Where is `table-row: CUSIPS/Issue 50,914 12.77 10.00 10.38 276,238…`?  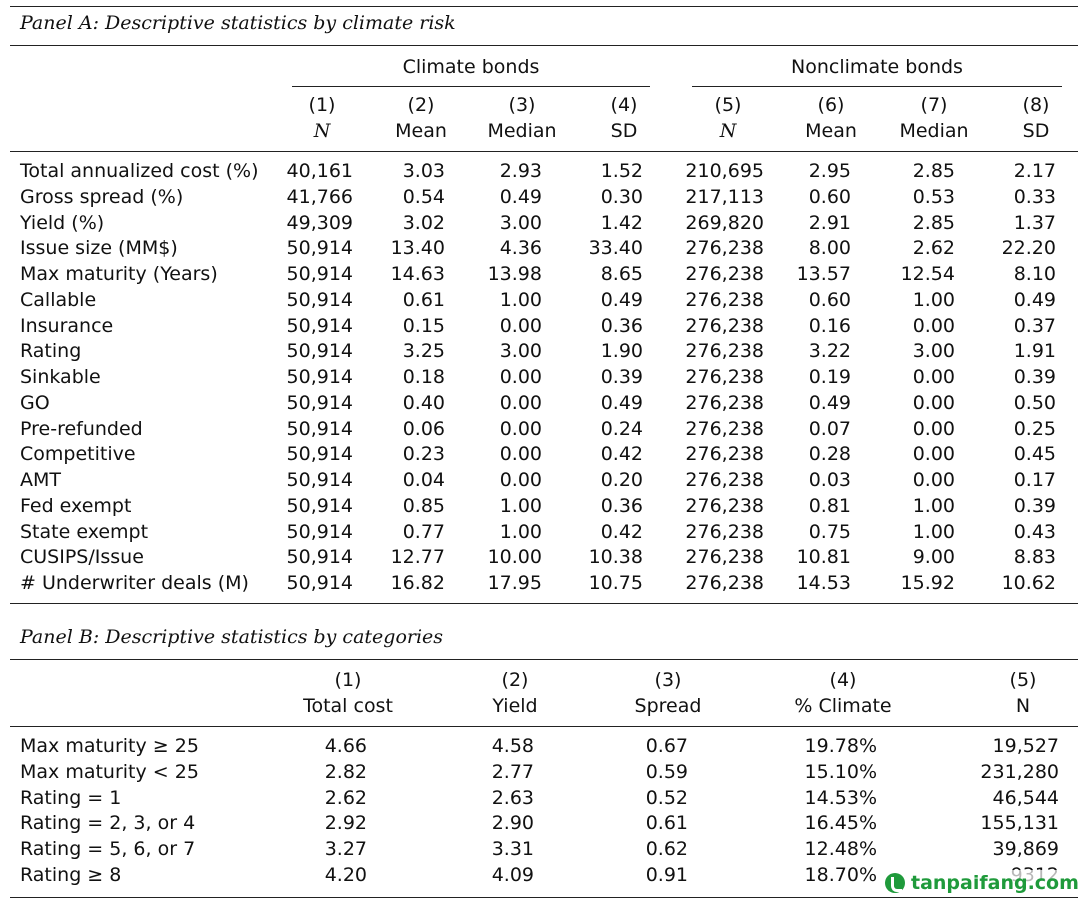
table-row: CUSIPS/Issue 50,914 12.77 10.00 10.38 276,238… is located at coordinates (542, 557).